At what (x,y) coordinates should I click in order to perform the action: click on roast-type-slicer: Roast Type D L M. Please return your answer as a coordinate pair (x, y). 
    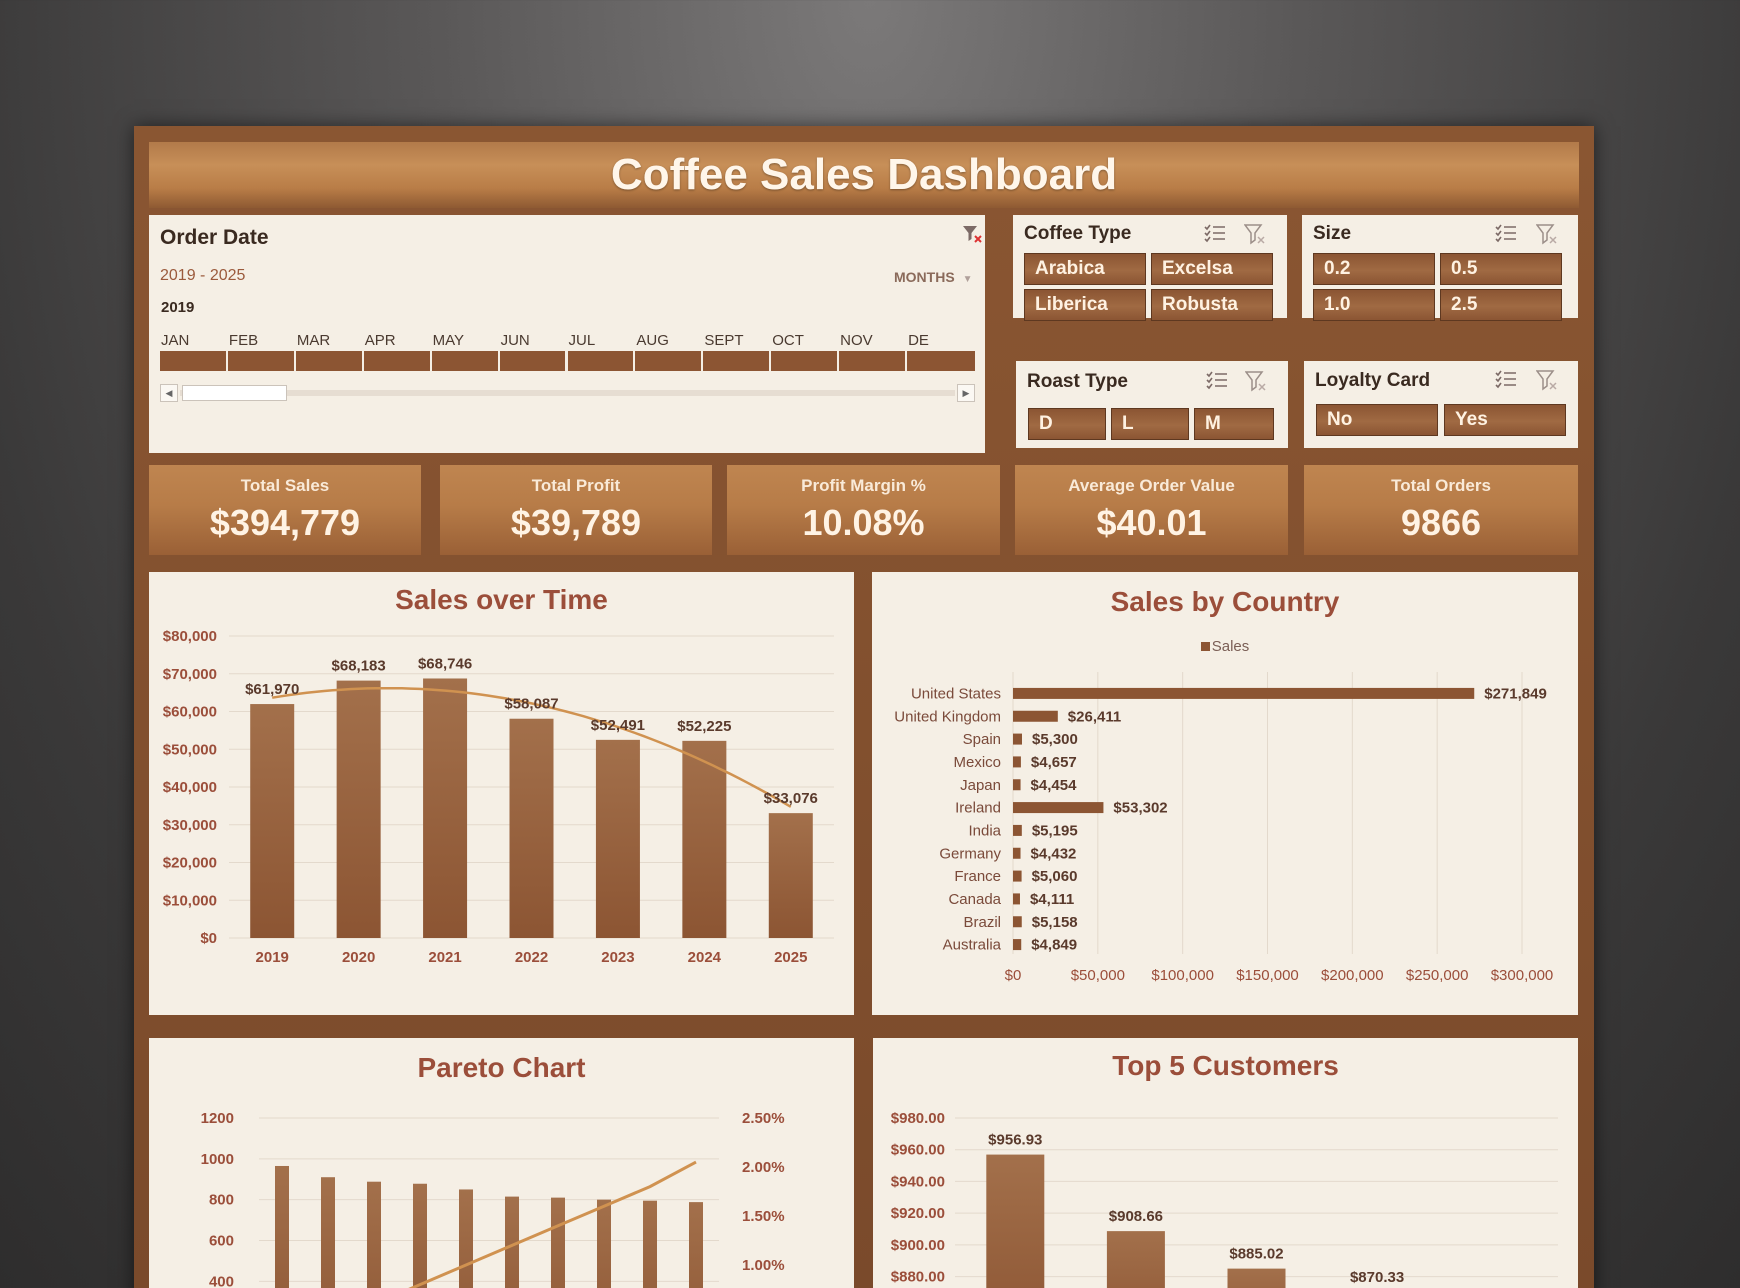
    Looking at the image, I should click on (1152, 404).